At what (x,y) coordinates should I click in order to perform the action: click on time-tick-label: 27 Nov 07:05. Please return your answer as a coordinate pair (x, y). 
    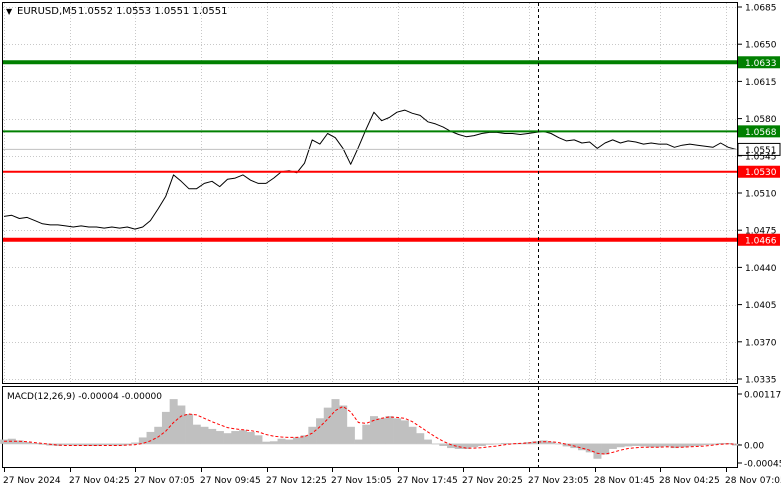
    Looking at the image, I should click on (164, 481).